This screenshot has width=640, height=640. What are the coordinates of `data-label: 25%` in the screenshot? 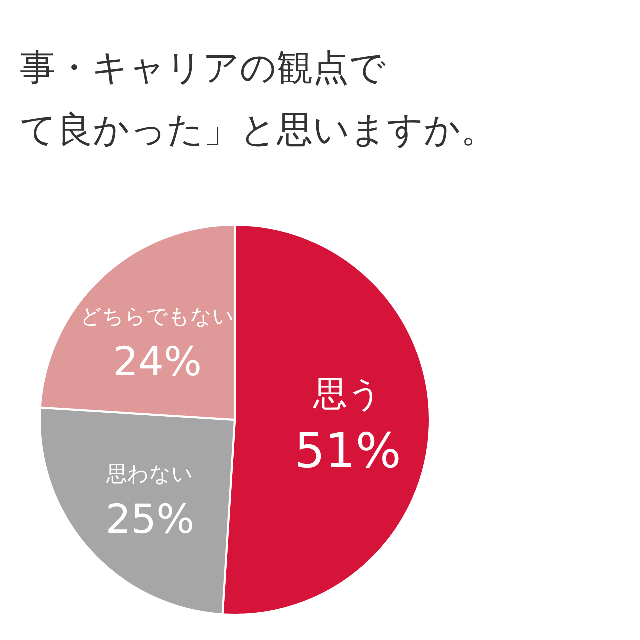 It's located at (150, 519).